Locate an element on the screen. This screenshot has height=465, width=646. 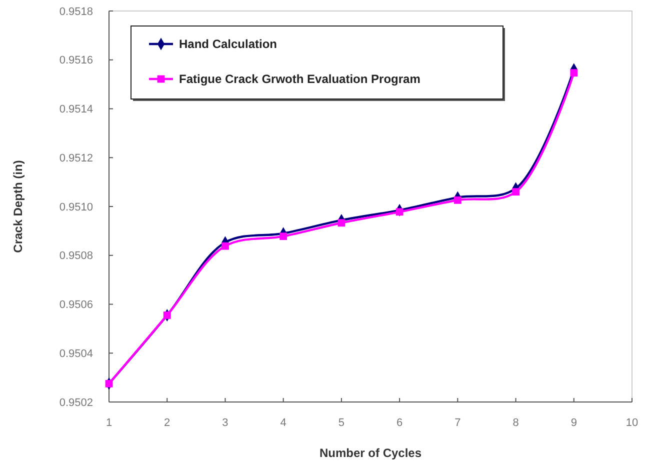
y-tick-label: 0.9510 is located at coordinates (76, 207).